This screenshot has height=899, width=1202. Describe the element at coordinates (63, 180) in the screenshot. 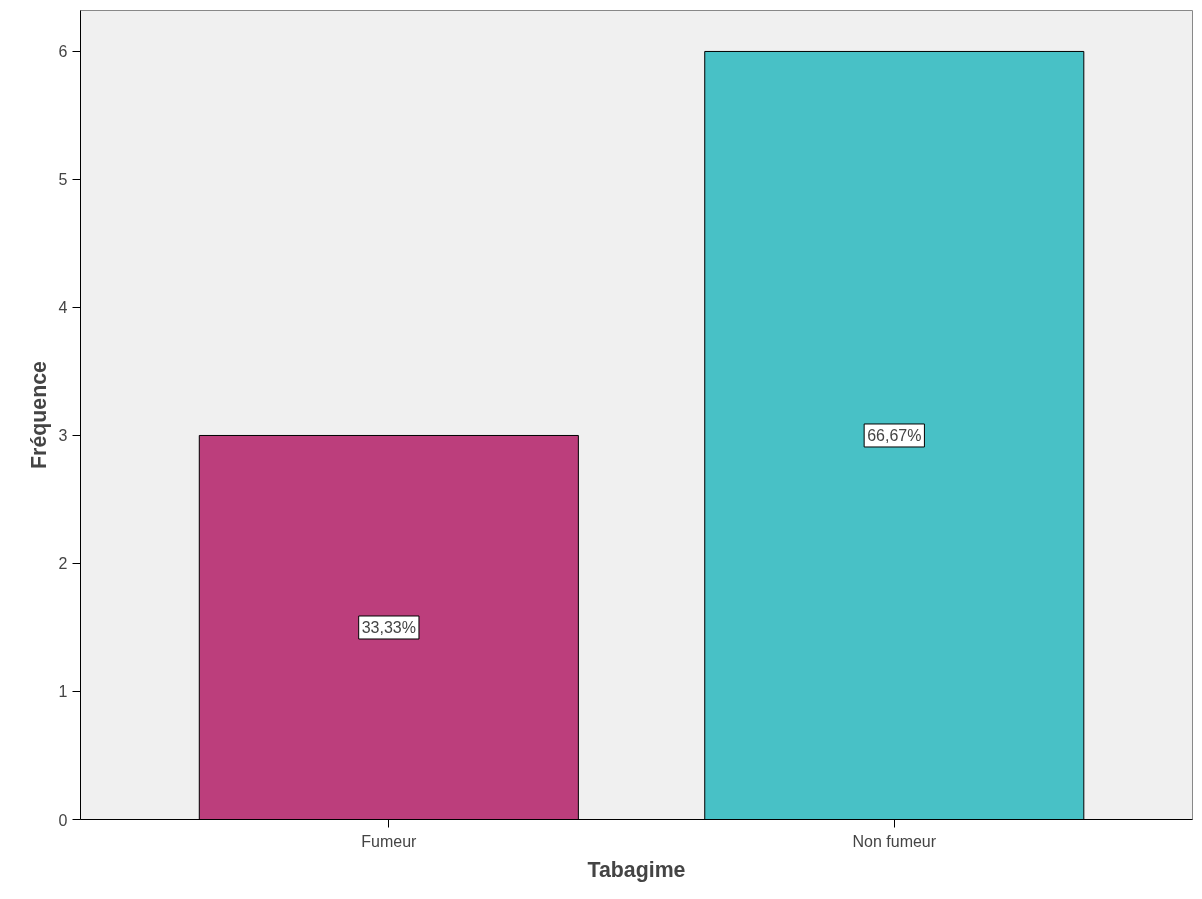

I see `y-tick-label: 5` at that location.